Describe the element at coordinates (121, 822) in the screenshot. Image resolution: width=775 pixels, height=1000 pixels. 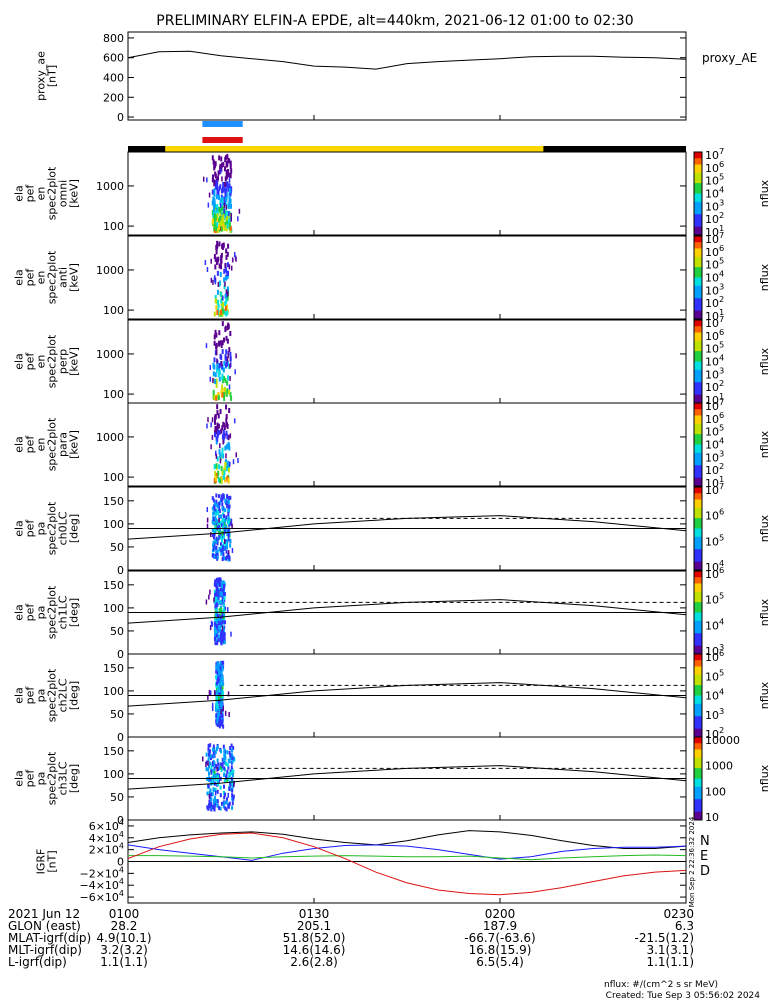
I see `igrf-ytick-exp: 4` at that location.